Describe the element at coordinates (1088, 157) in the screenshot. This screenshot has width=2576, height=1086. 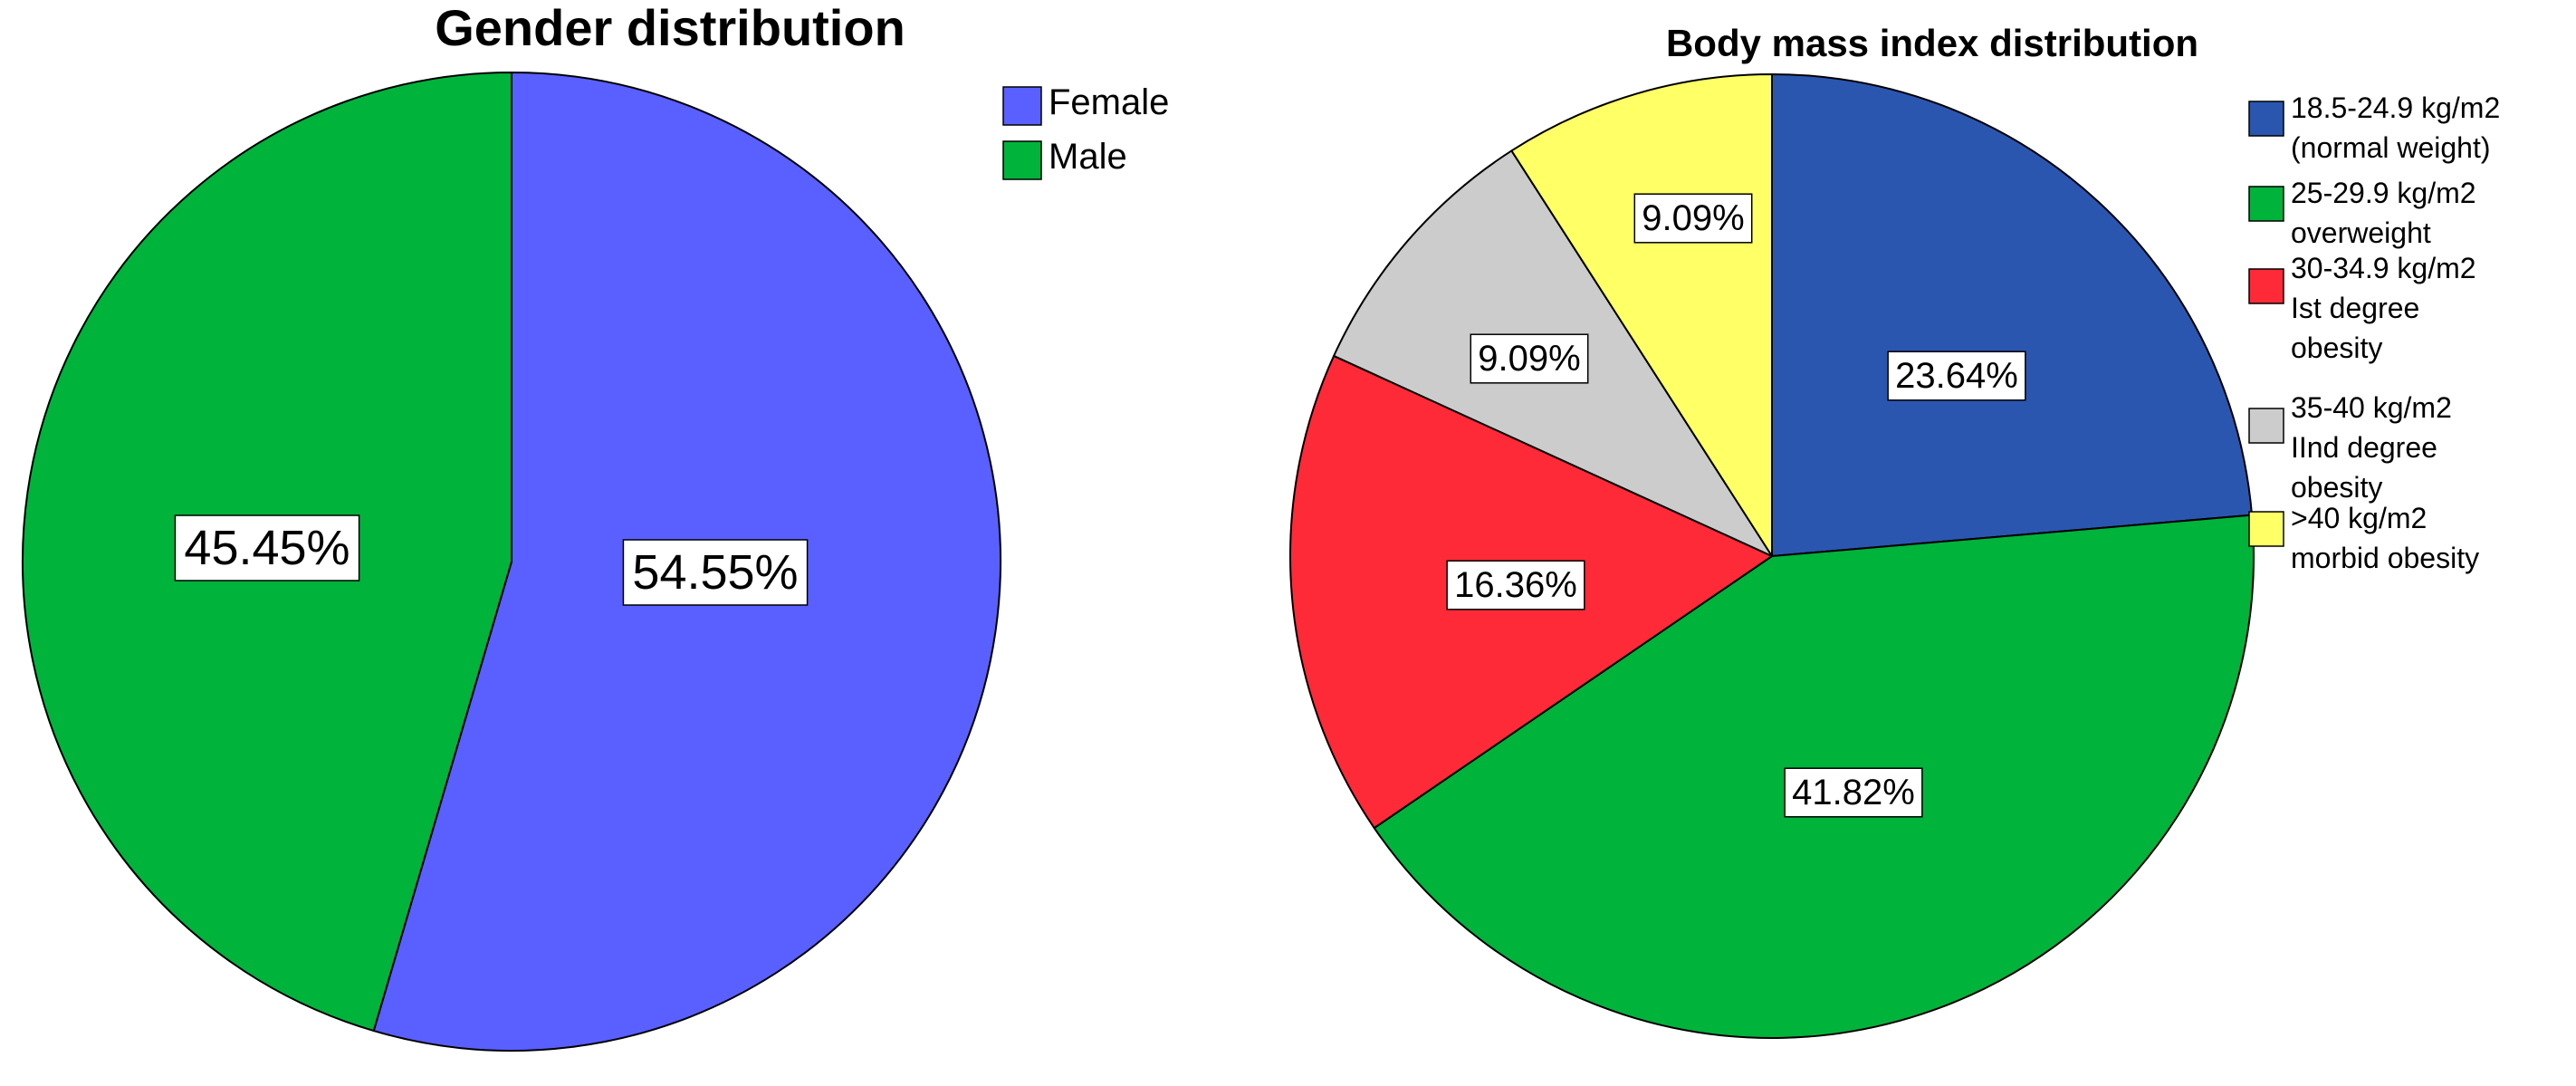
I see `legend-label: Male` at that location.